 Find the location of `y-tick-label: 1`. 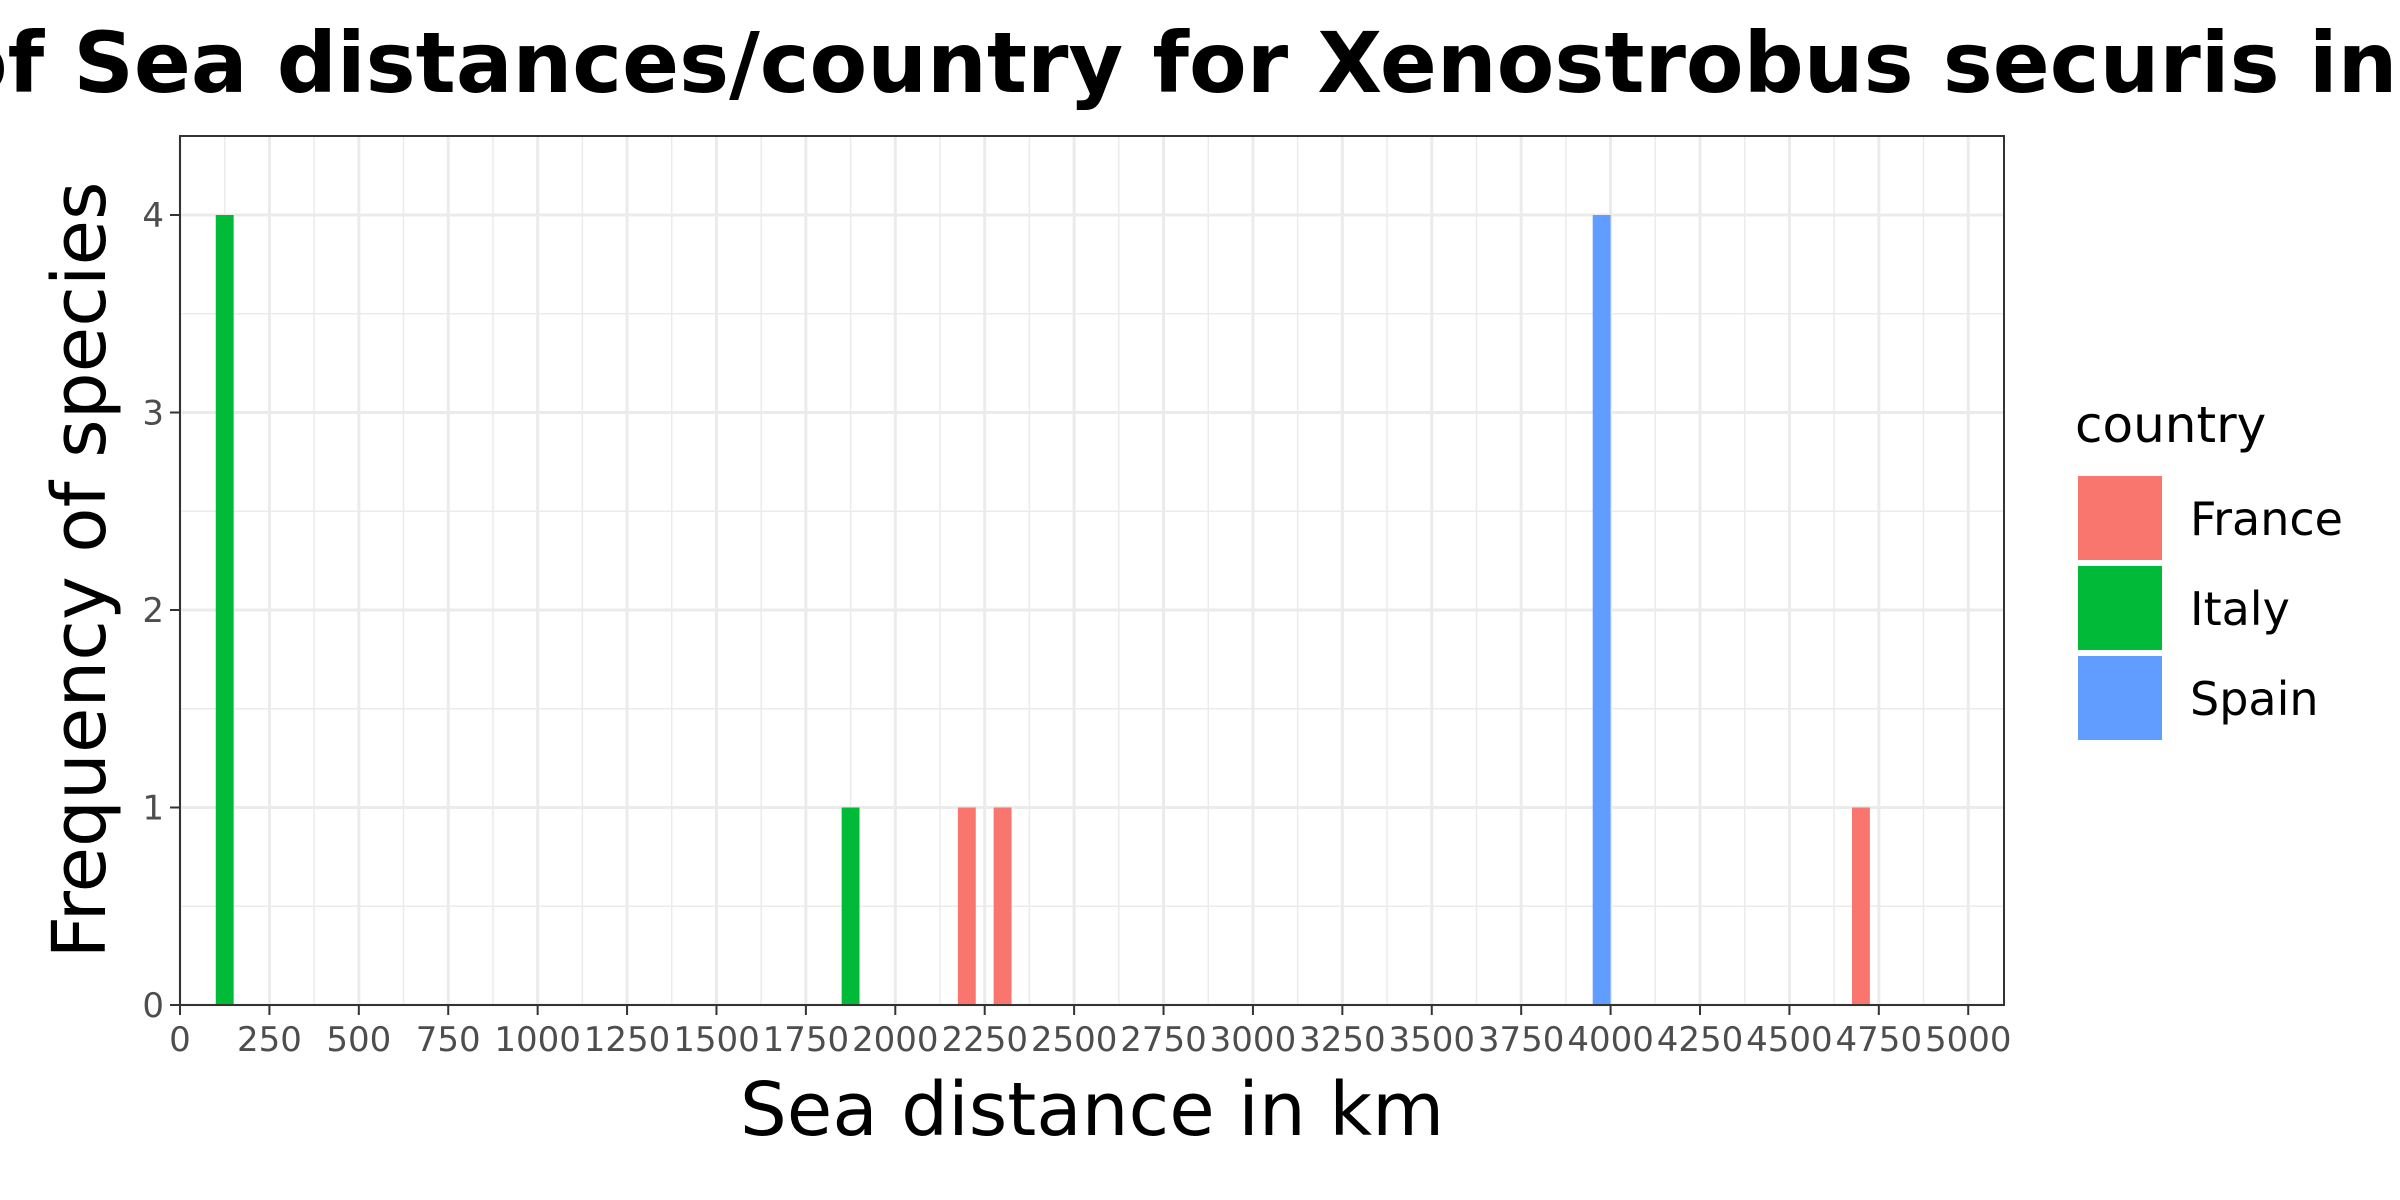

y-tick-label: 1 is located at coordinates (153, 809).